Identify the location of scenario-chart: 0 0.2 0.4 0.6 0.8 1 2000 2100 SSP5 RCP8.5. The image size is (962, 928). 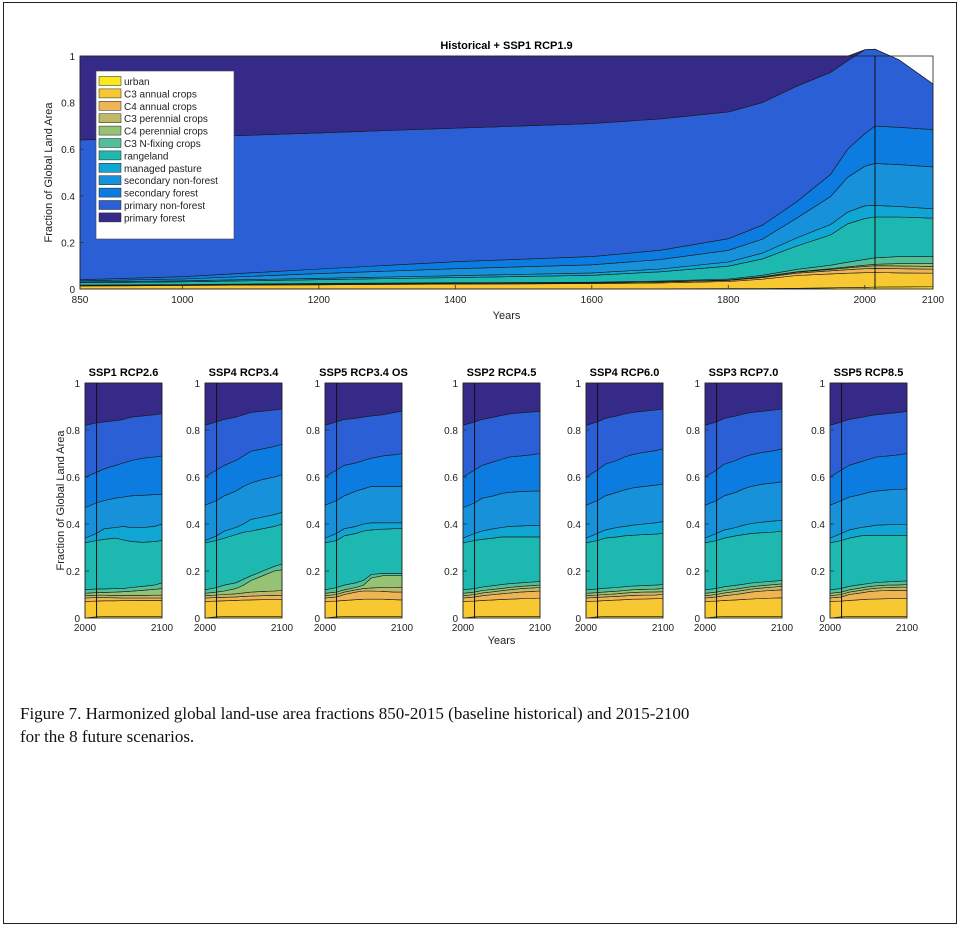
(864, 500).